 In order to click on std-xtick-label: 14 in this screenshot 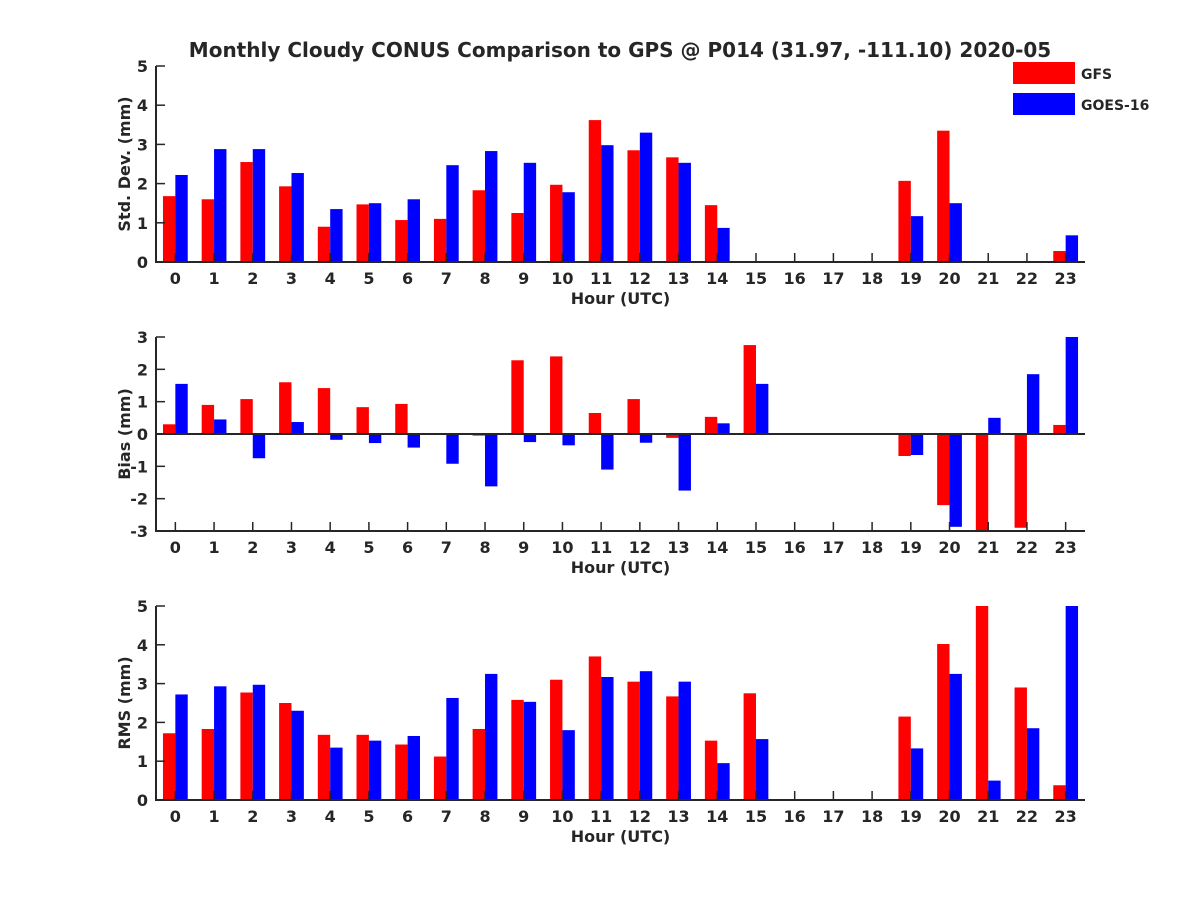, I will do `click(717, 278)`.